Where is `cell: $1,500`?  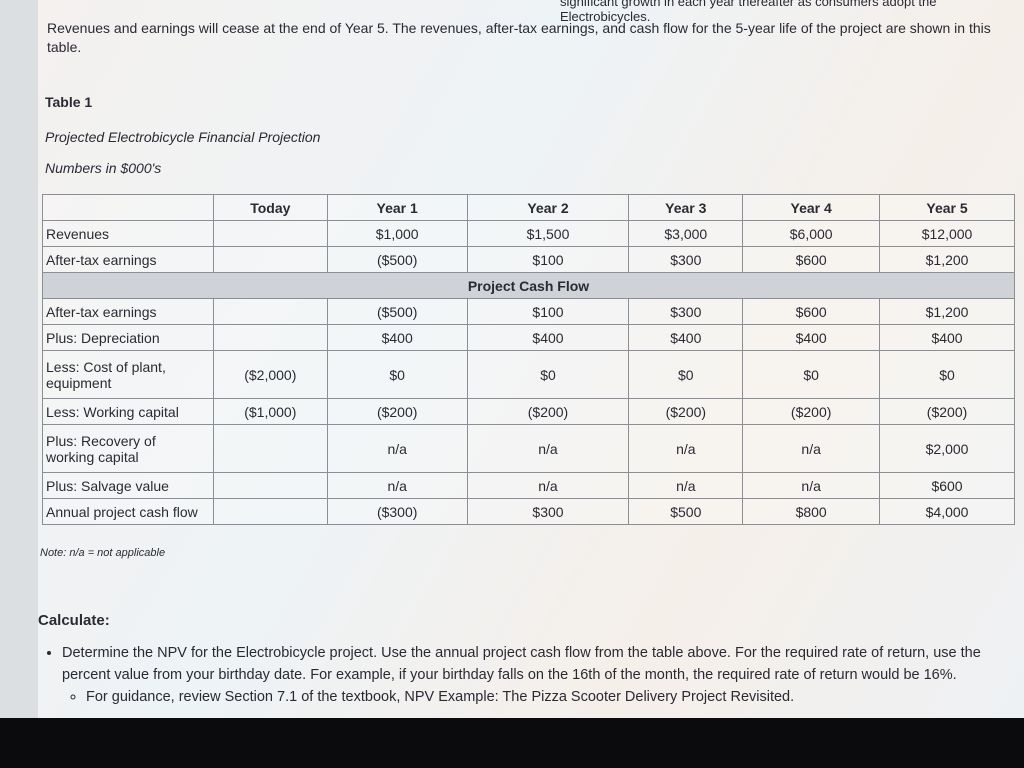
cell: $1,500 is located at coordinates (548, 233).